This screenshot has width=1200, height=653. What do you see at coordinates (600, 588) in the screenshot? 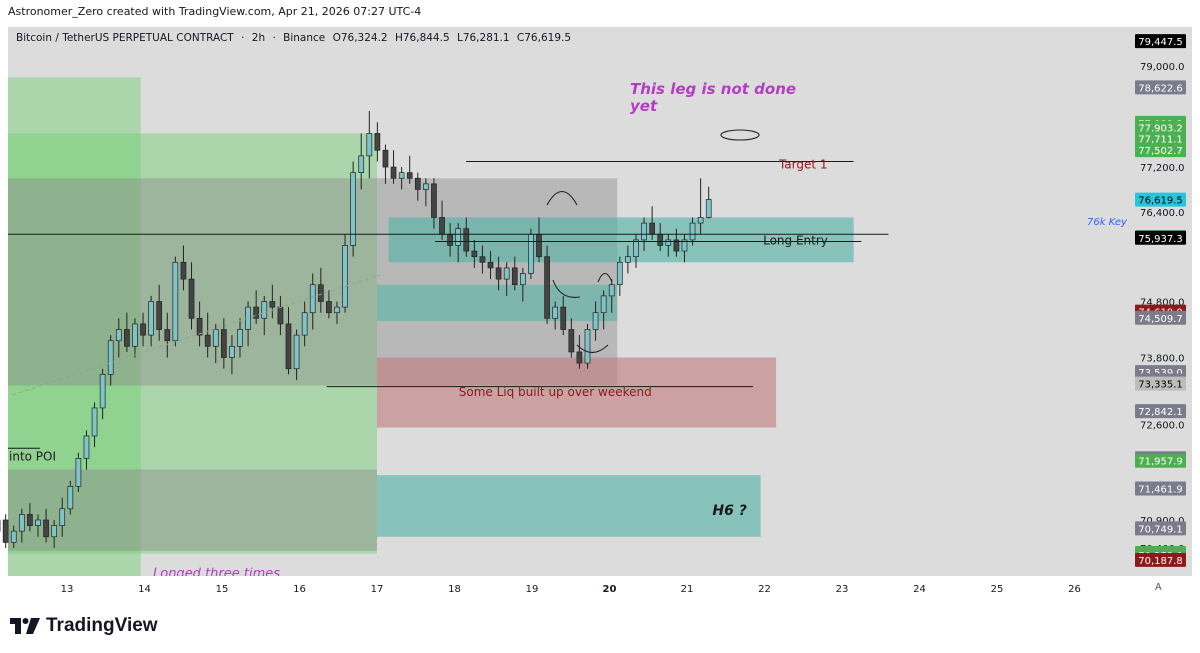
I see `time-scale` at bounding box center [600, 588].